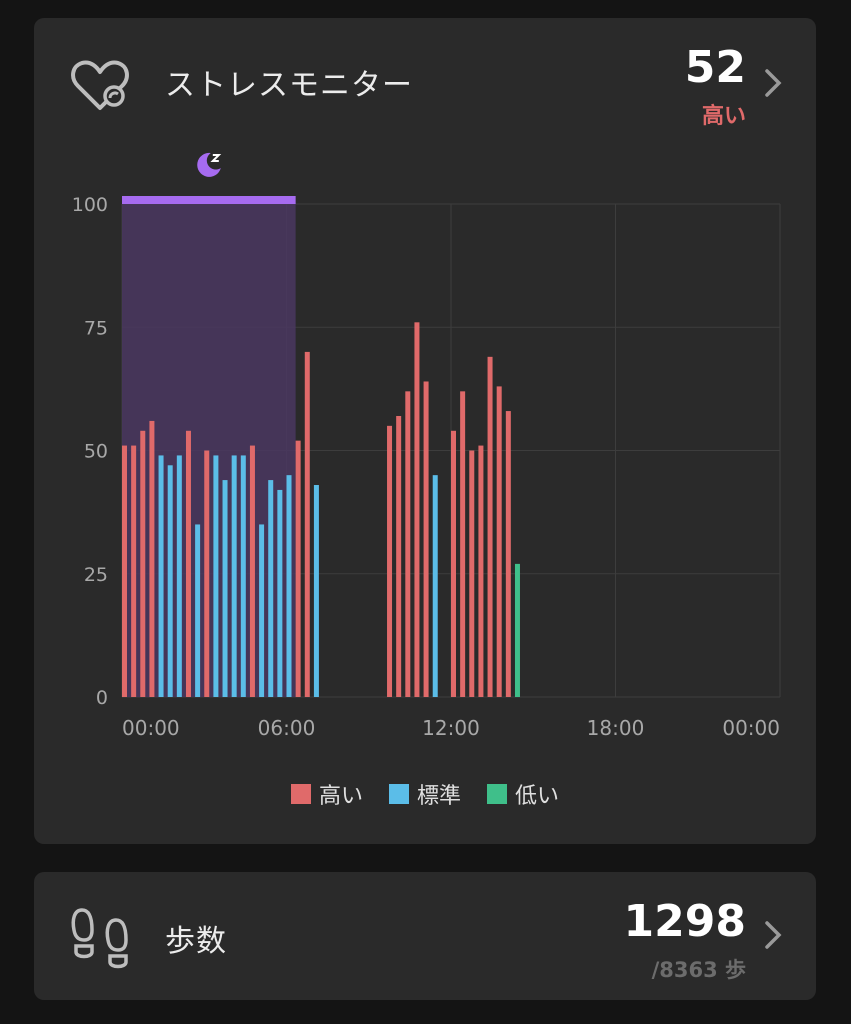  What do you see at coordinates (102, 698) in the screenshot?
I see `y-tick-label: 0` at bounding box center [102, 698].